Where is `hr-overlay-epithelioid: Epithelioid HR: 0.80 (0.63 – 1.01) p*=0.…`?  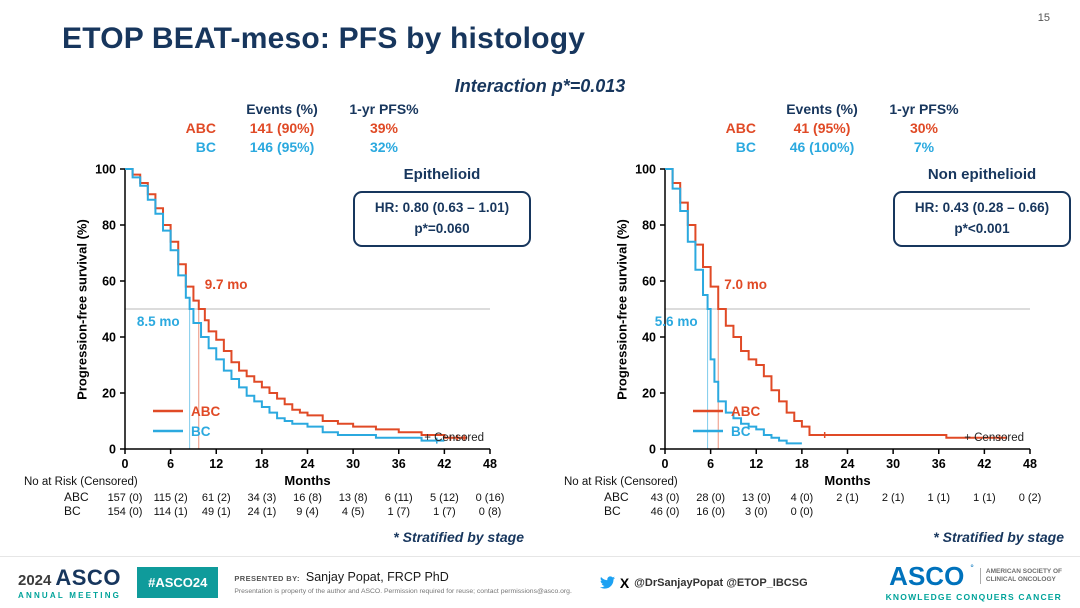 hr-overlay-epithelioid: Epithelioid HR: 0.80 (0.63 – 1.01) p*=0.… is located at coordinates (442, 206).